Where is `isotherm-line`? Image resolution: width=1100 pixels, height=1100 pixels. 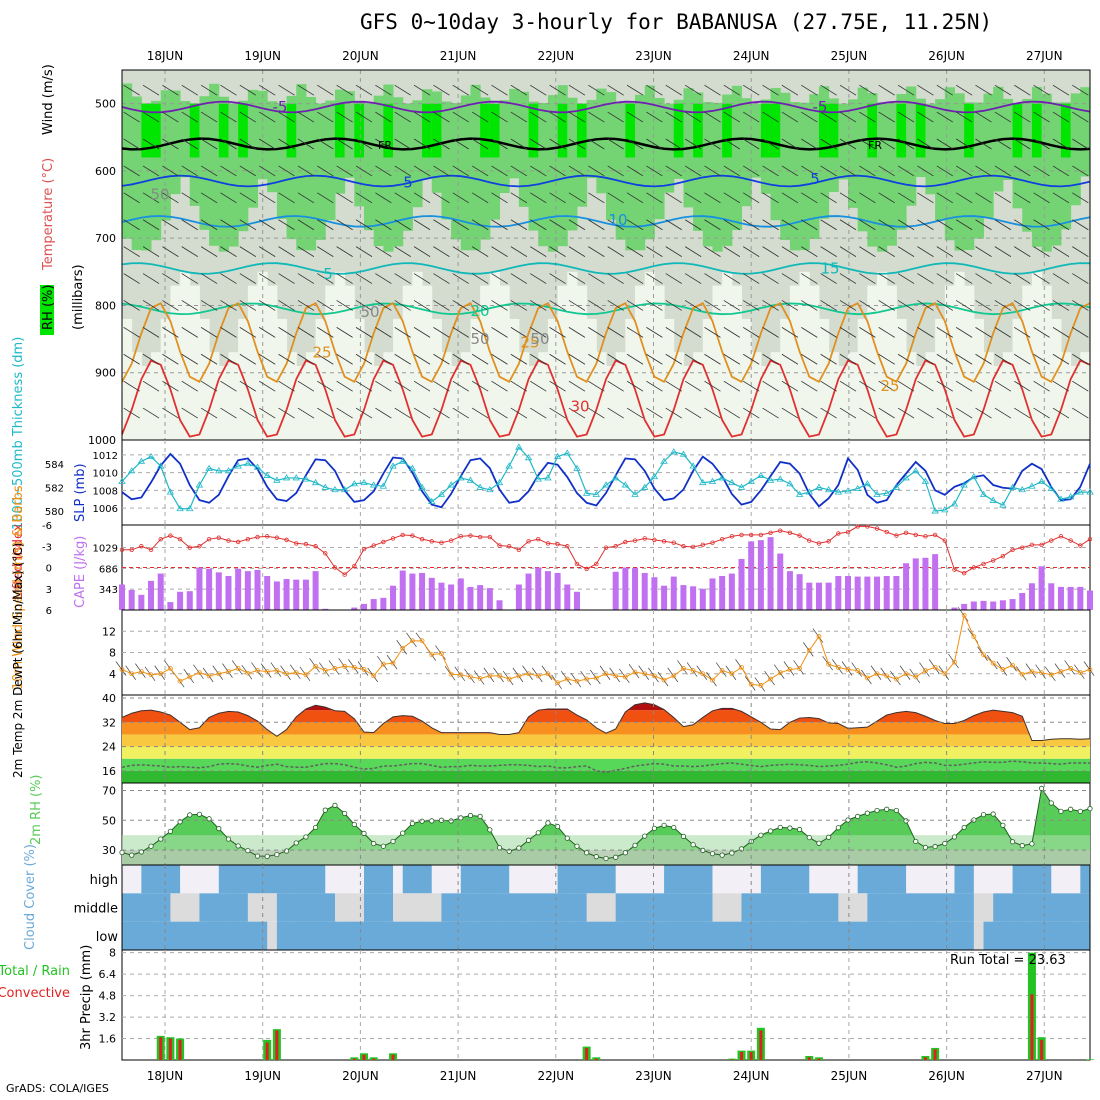 isotherm-line is located at coordinates (606, 309).